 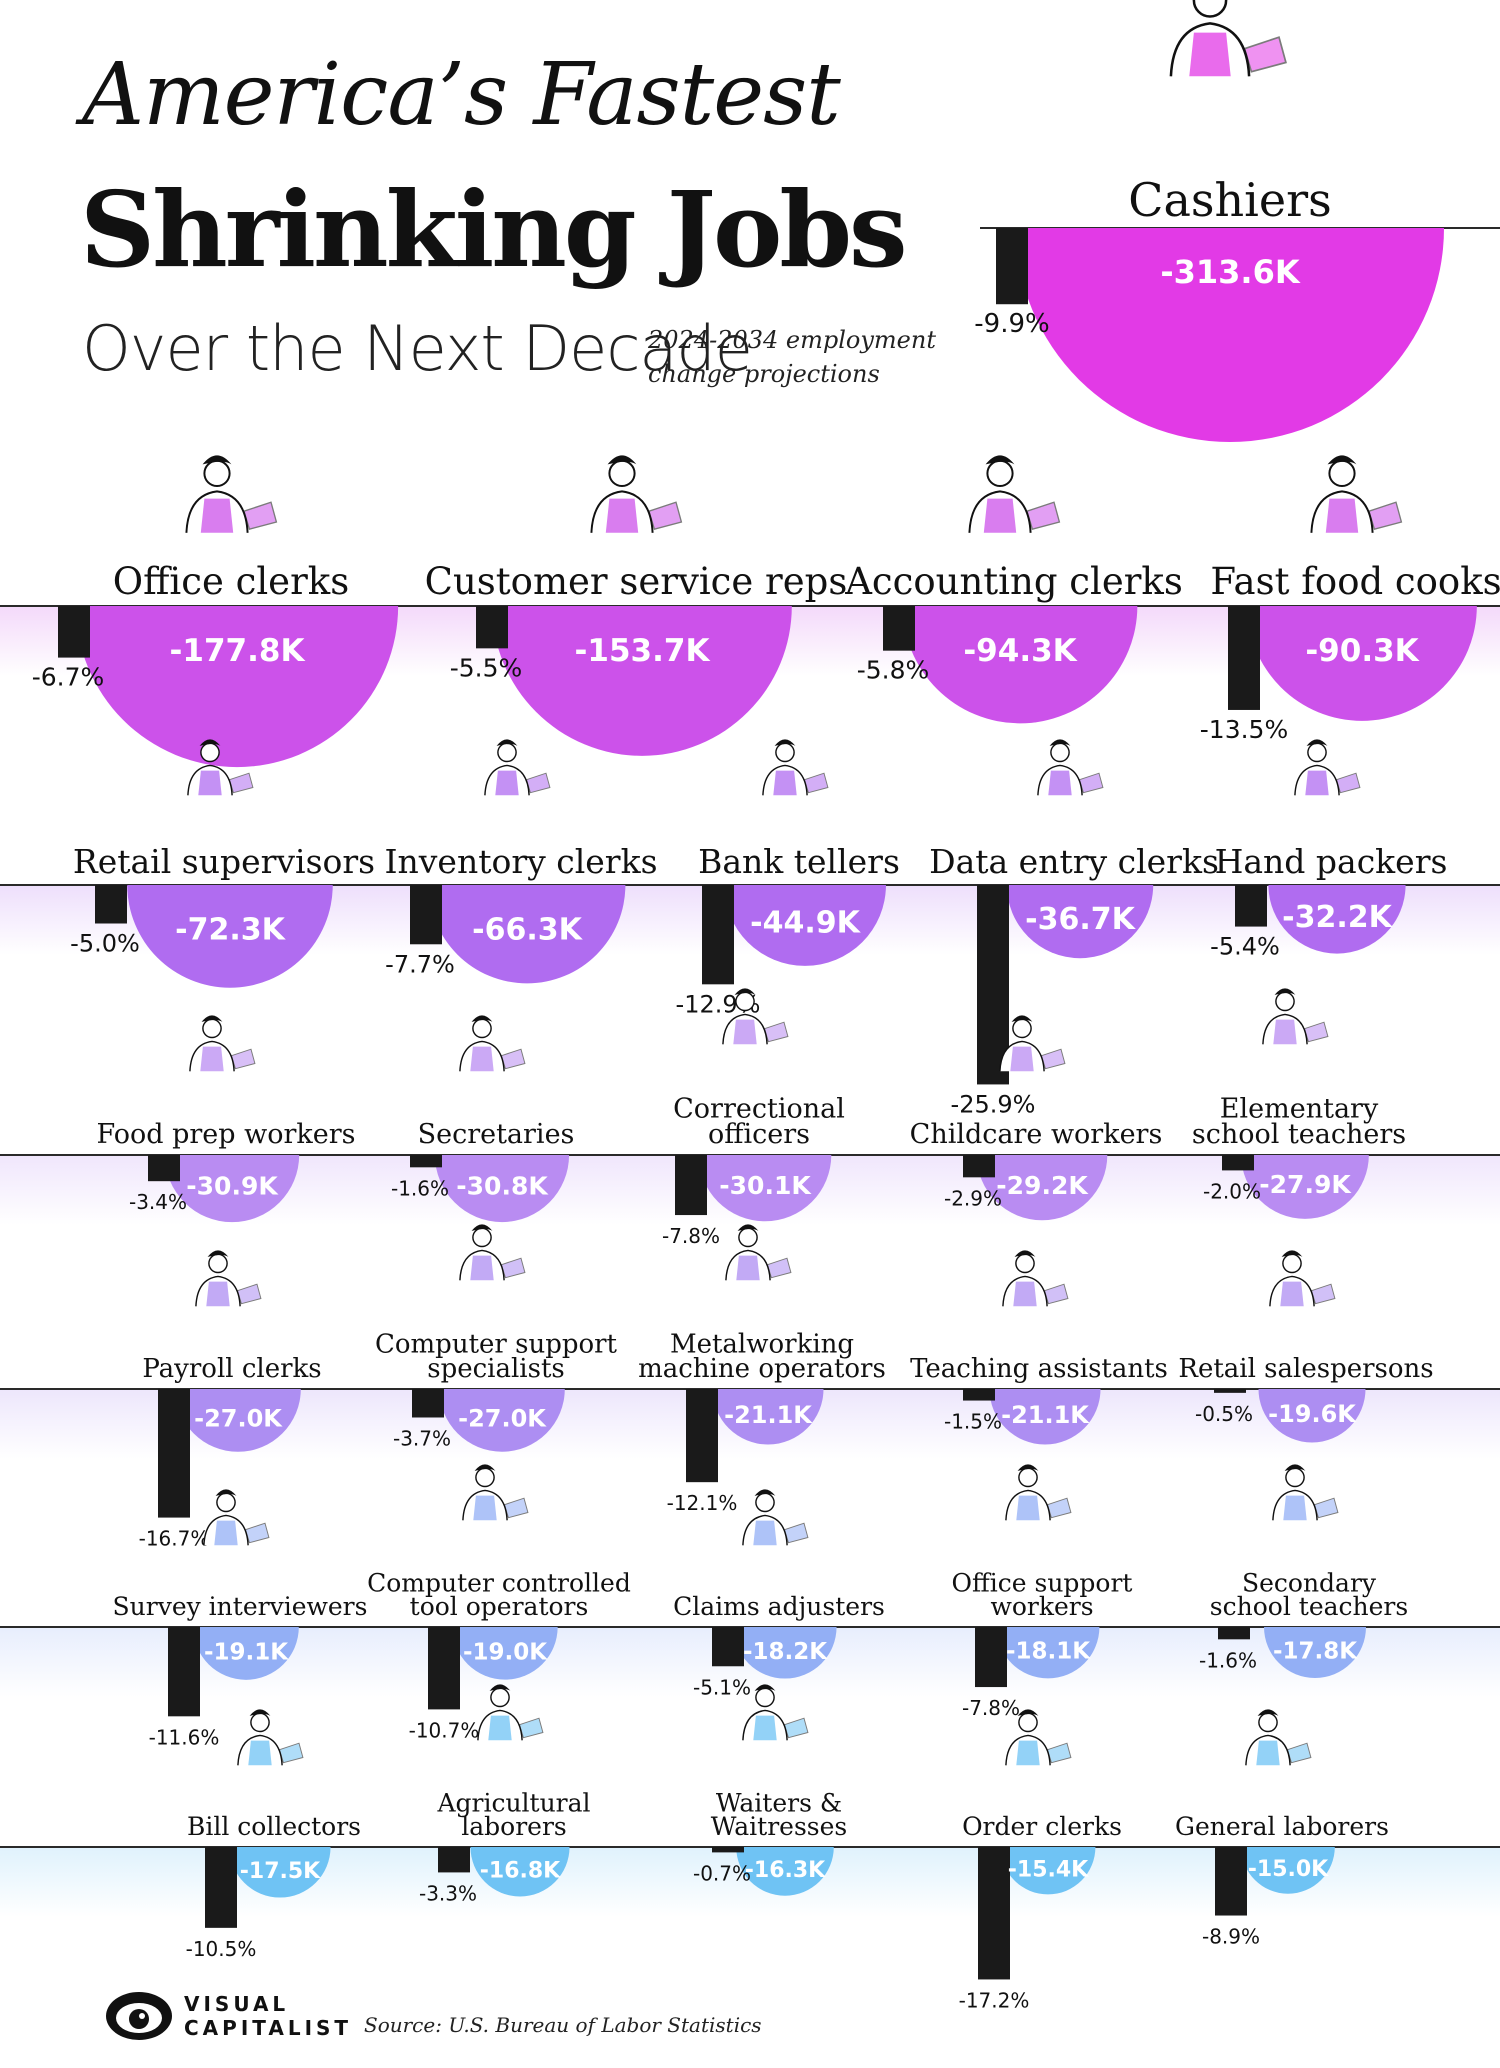 I want to click on pct-bar-metalworking-machine-operators, so click(x=702, y=1436).